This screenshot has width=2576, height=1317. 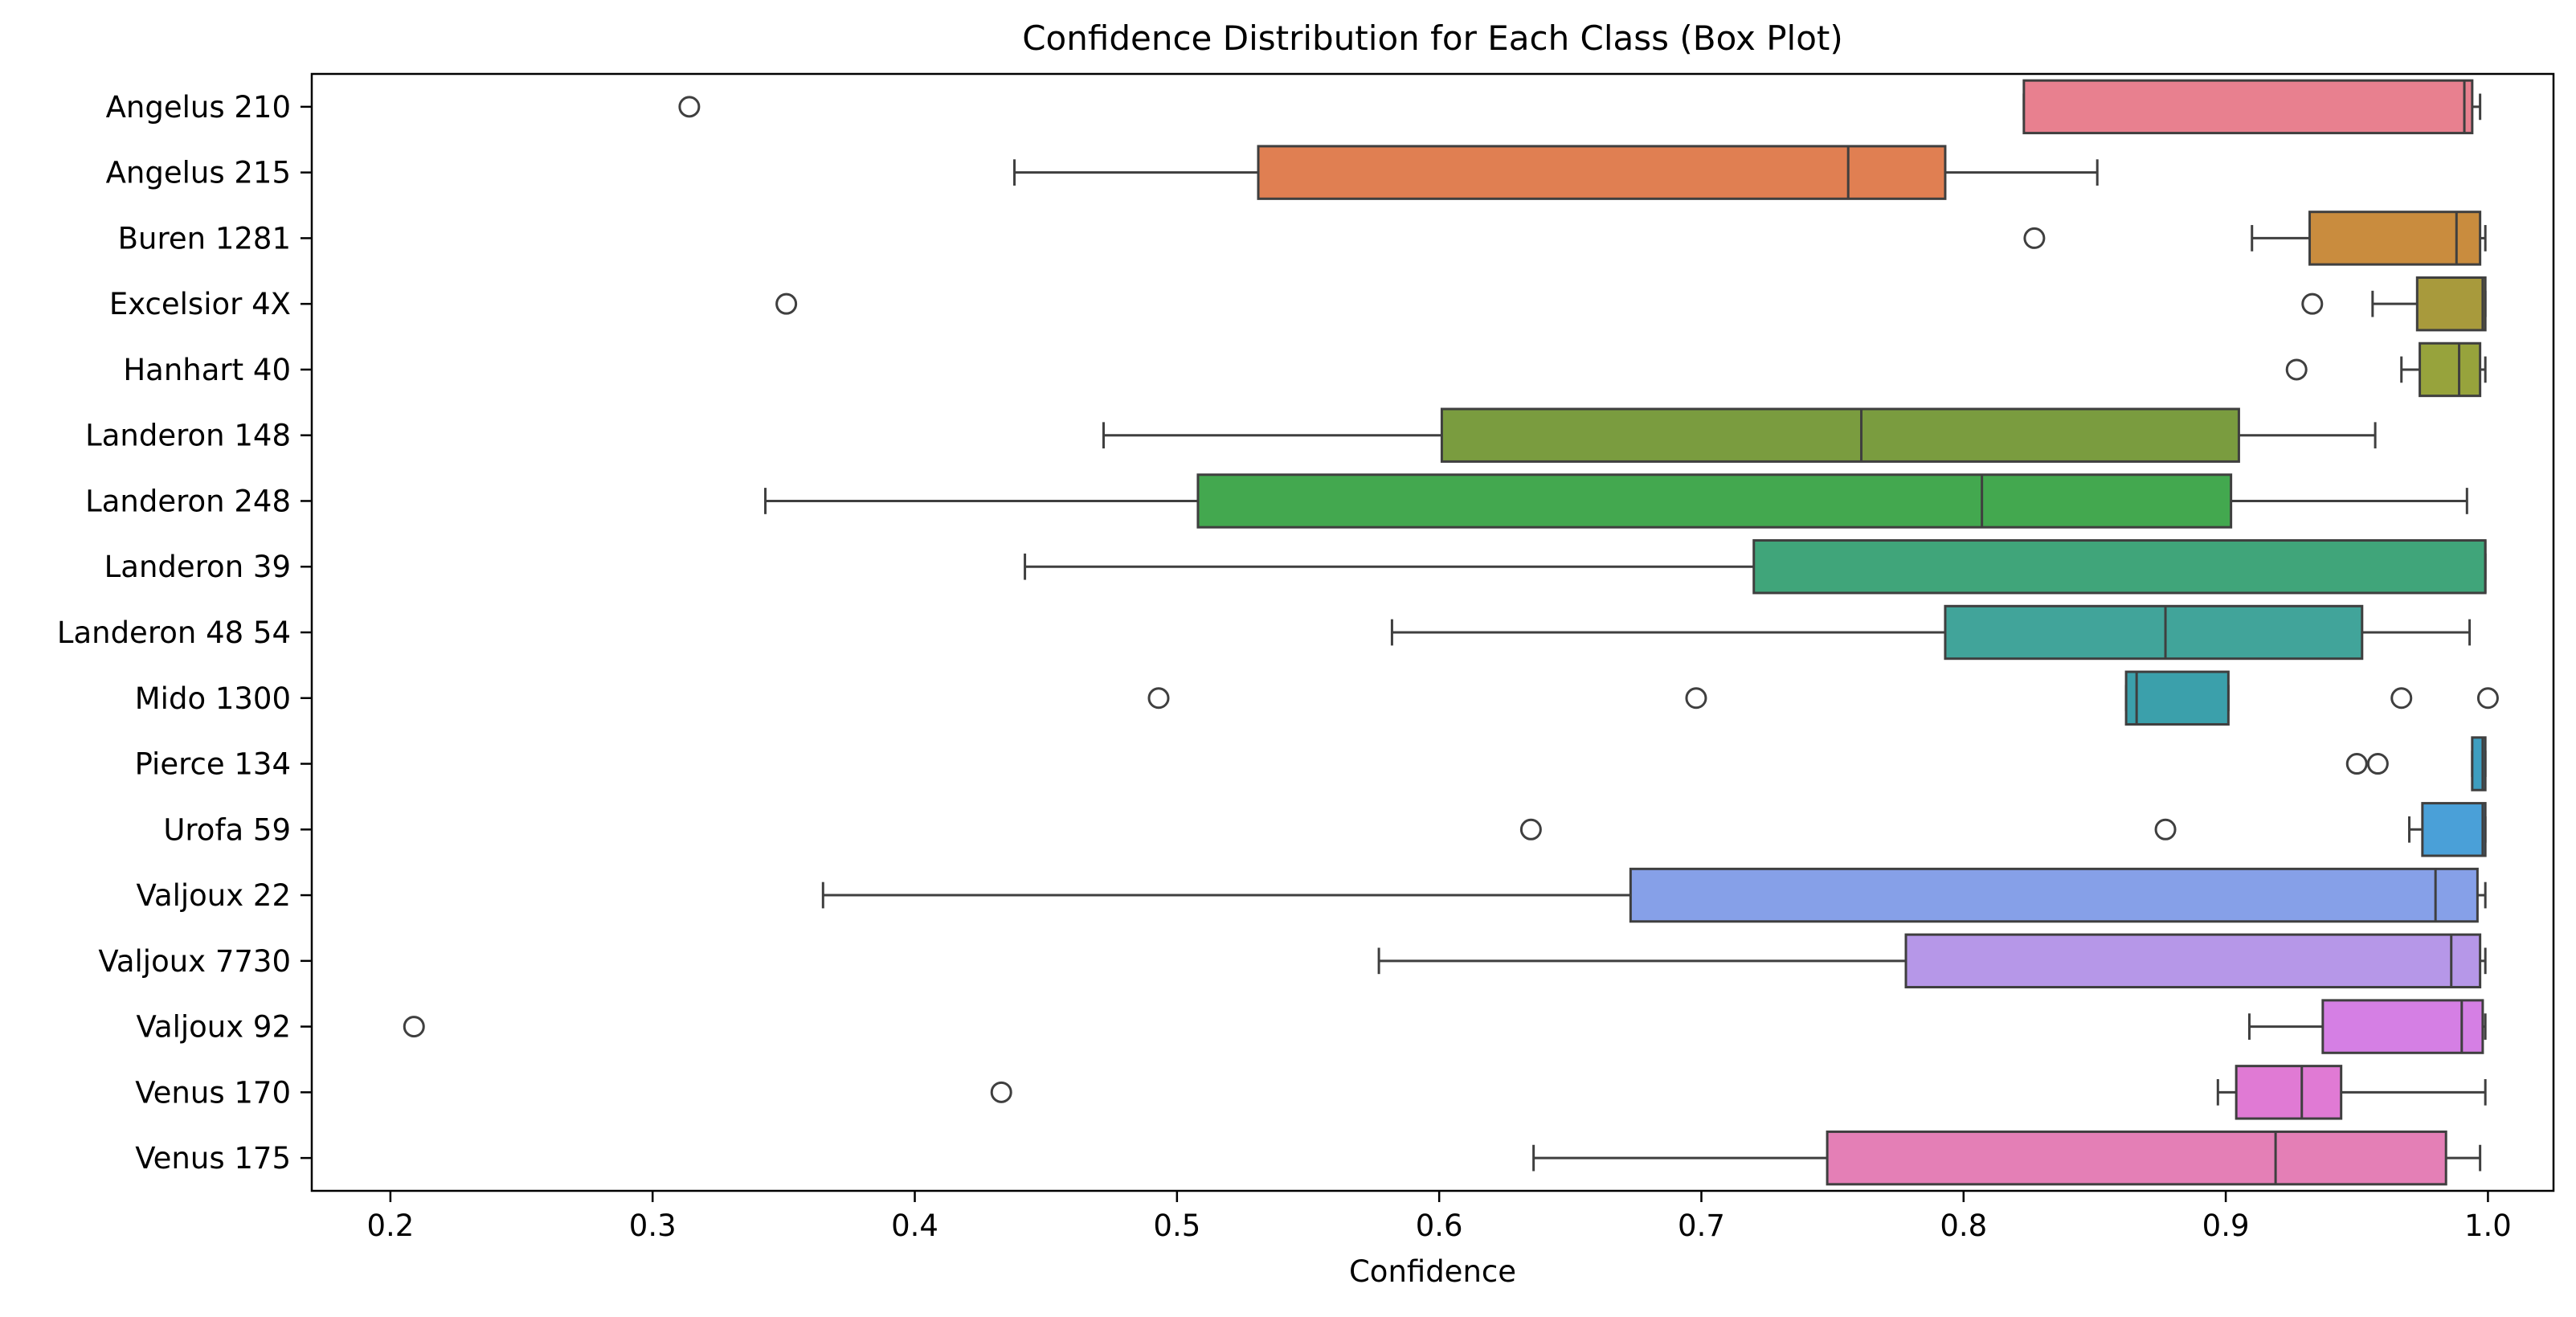 I want to click on y-tick-label: Excelsior 4X, so click(x=200, y=304).